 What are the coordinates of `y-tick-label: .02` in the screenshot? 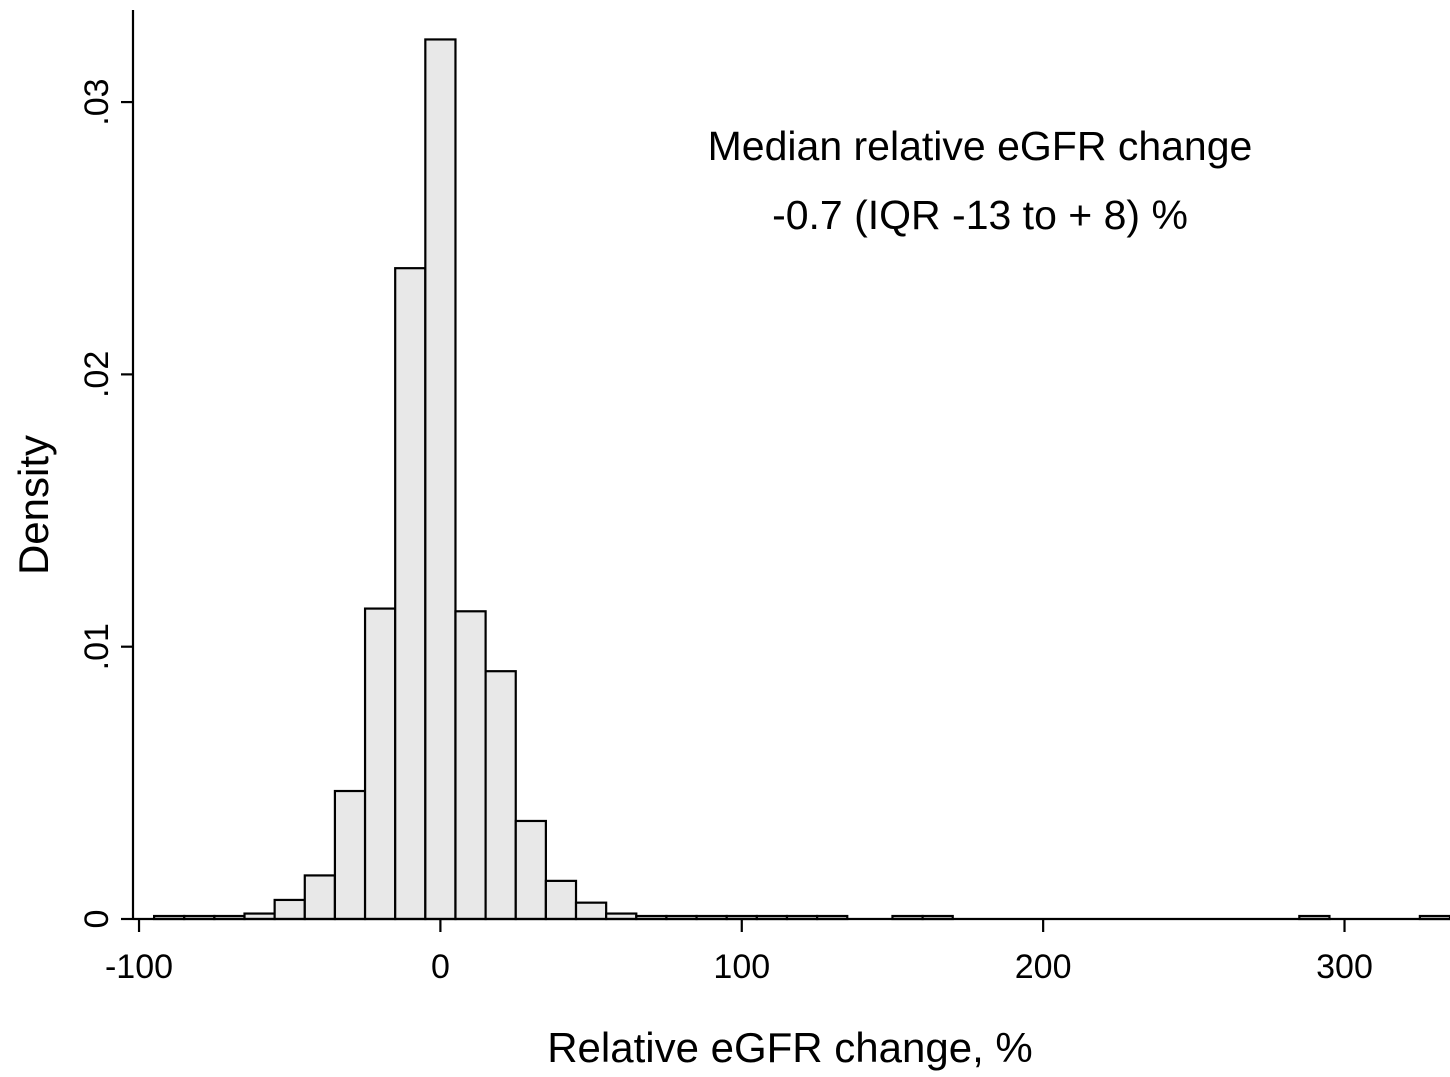 It's located at (97, 374).